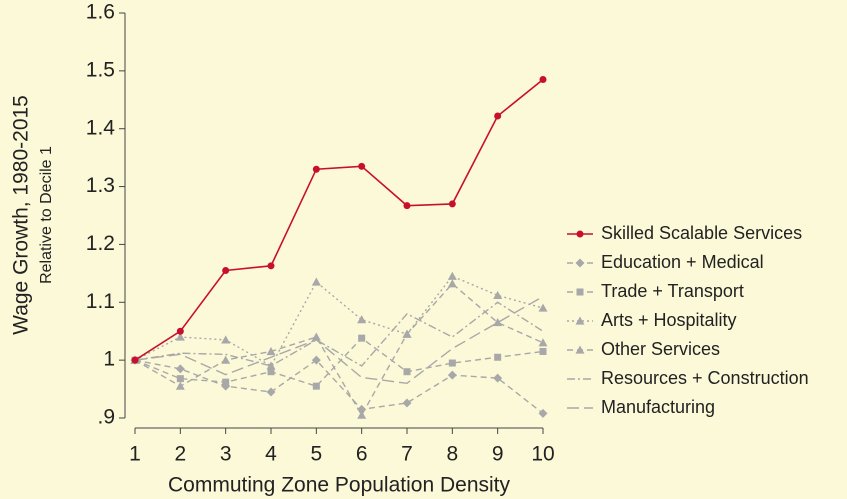 Image resolution: width=847 pixels, height=499 pixels. I want to click on x-tick-label: 4, so click(271, 454).